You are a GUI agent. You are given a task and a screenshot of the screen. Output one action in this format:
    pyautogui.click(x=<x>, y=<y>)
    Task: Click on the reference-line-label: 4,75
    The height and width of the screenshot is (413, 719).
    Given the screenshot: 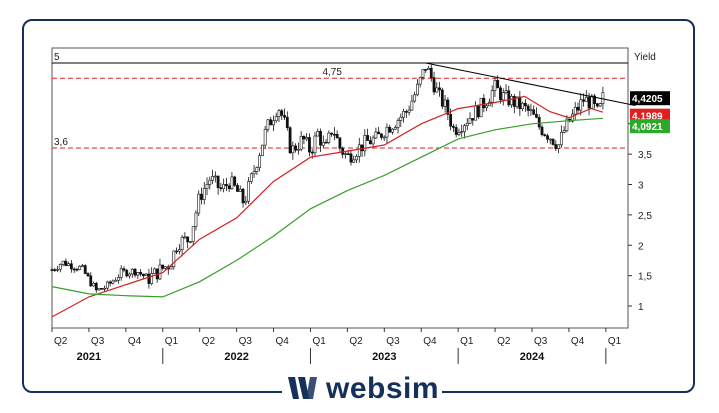 What is the action you would take?
    pyautogui.click(x=332, y=72)
    